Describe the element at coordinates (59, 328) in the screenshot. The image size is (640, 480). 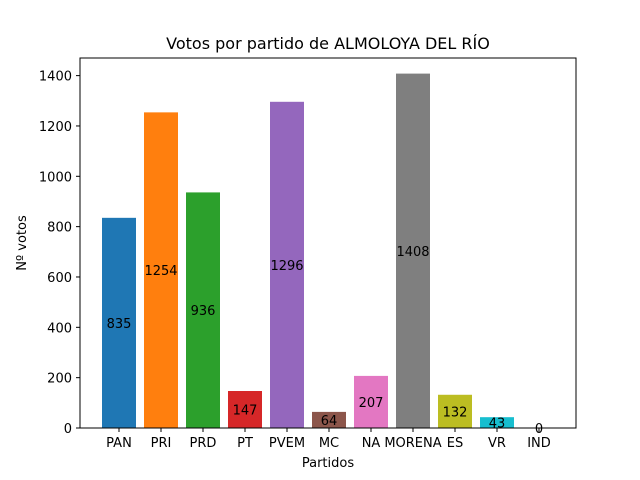
I see `y-tick-label-400: 400` at that location.